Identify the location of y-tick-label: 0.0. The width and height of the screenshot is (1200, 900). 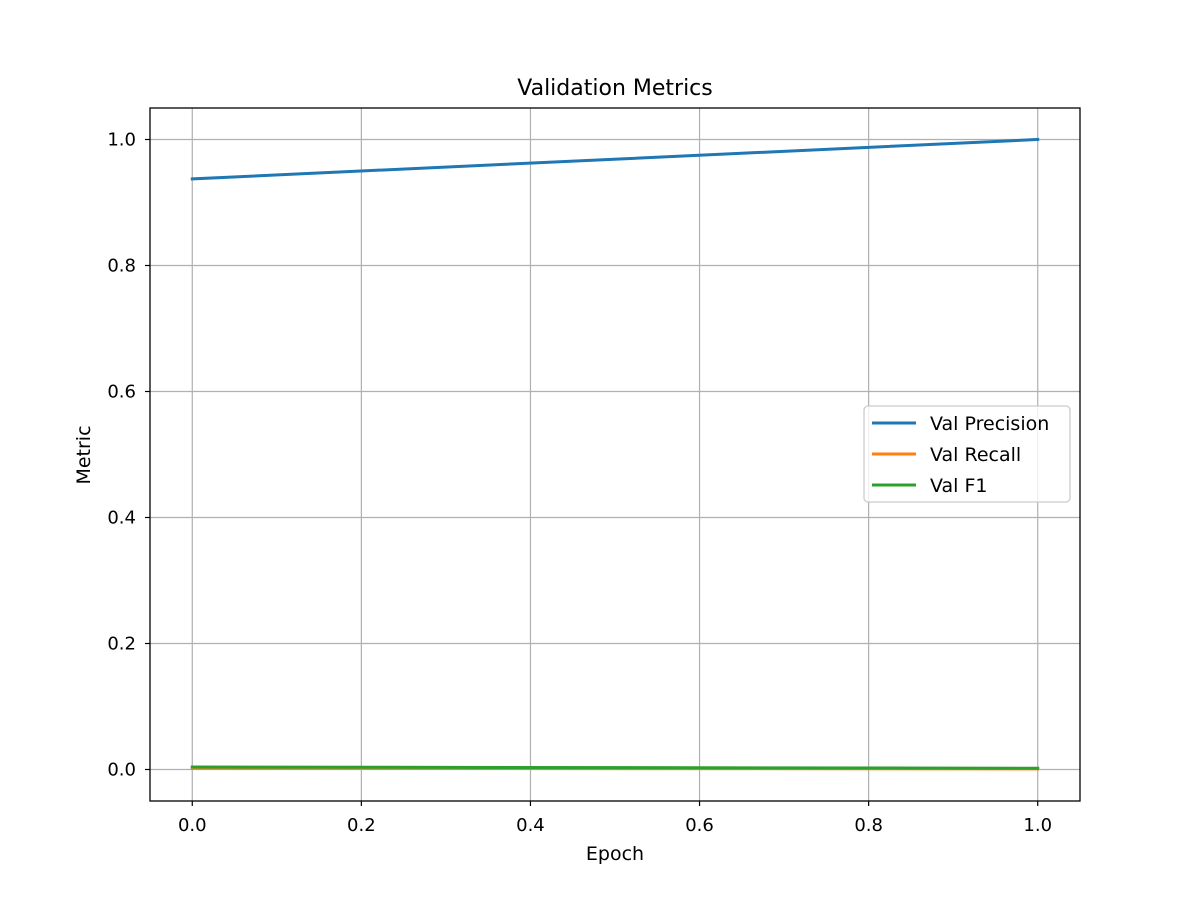
(121, 770).